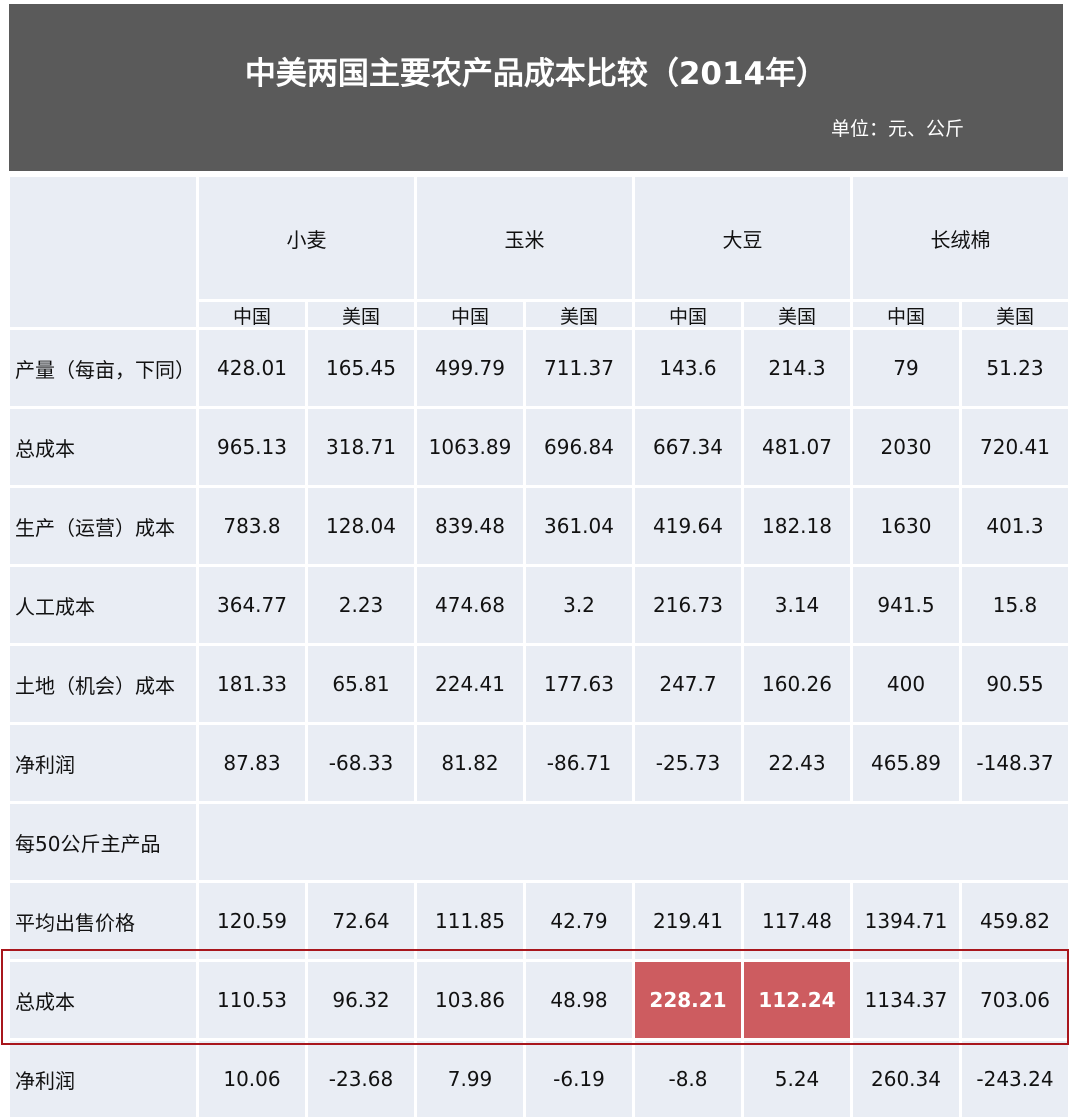 The height and width of the screenshot is (1119, 1072). What do you see at coordinates (906, 368) in the screenshot?
I see `table-cell: 79` at bounding box center [906, 368].